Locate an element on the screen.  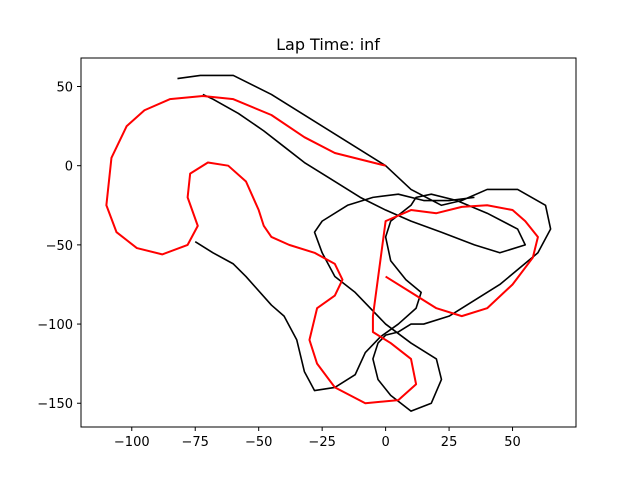
y-tick-label: −50 is located at coordinates (59, 246).